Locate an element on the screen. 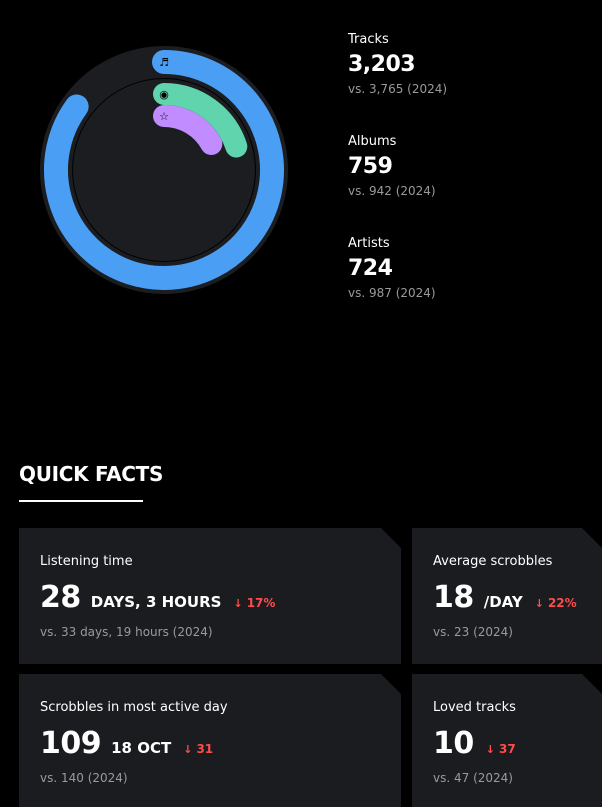  album-icon: ◉ is located at coordinates (164, 94).